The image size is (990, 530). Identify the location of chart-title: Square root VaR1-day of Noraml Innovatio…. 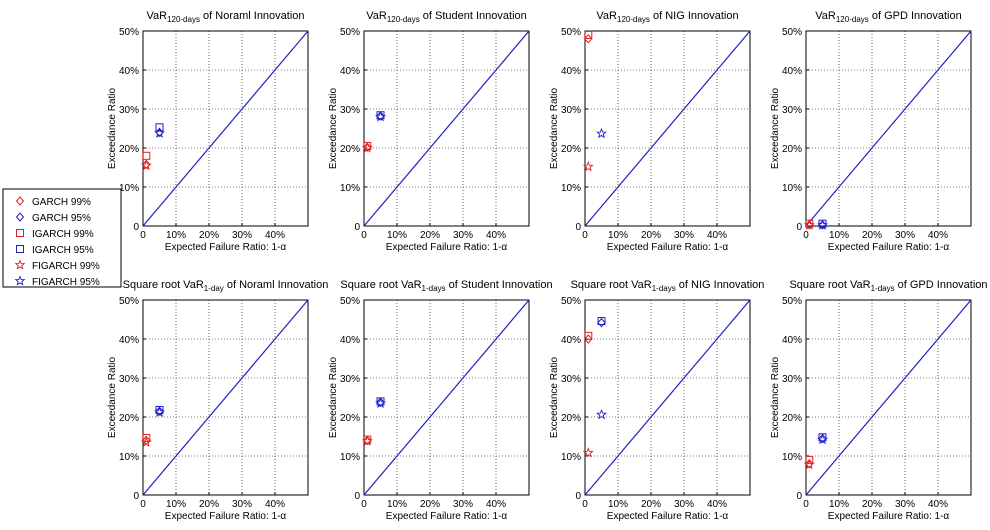
(226, 286).